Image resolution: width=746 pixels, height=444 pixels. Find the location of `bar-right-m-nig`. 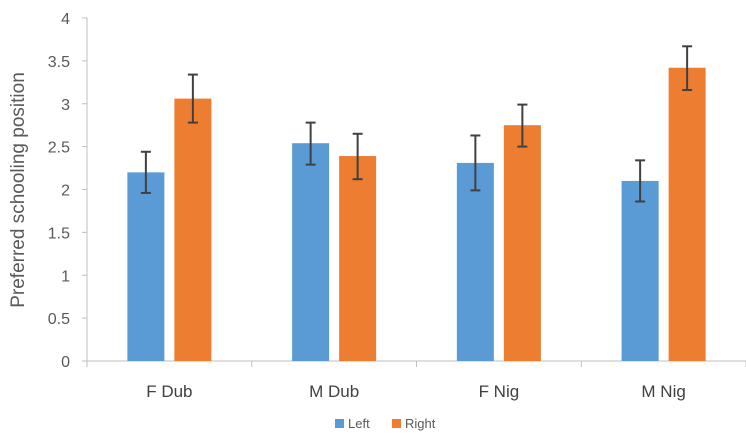

bar-right-m-nig is located at coordinates (687, 214).